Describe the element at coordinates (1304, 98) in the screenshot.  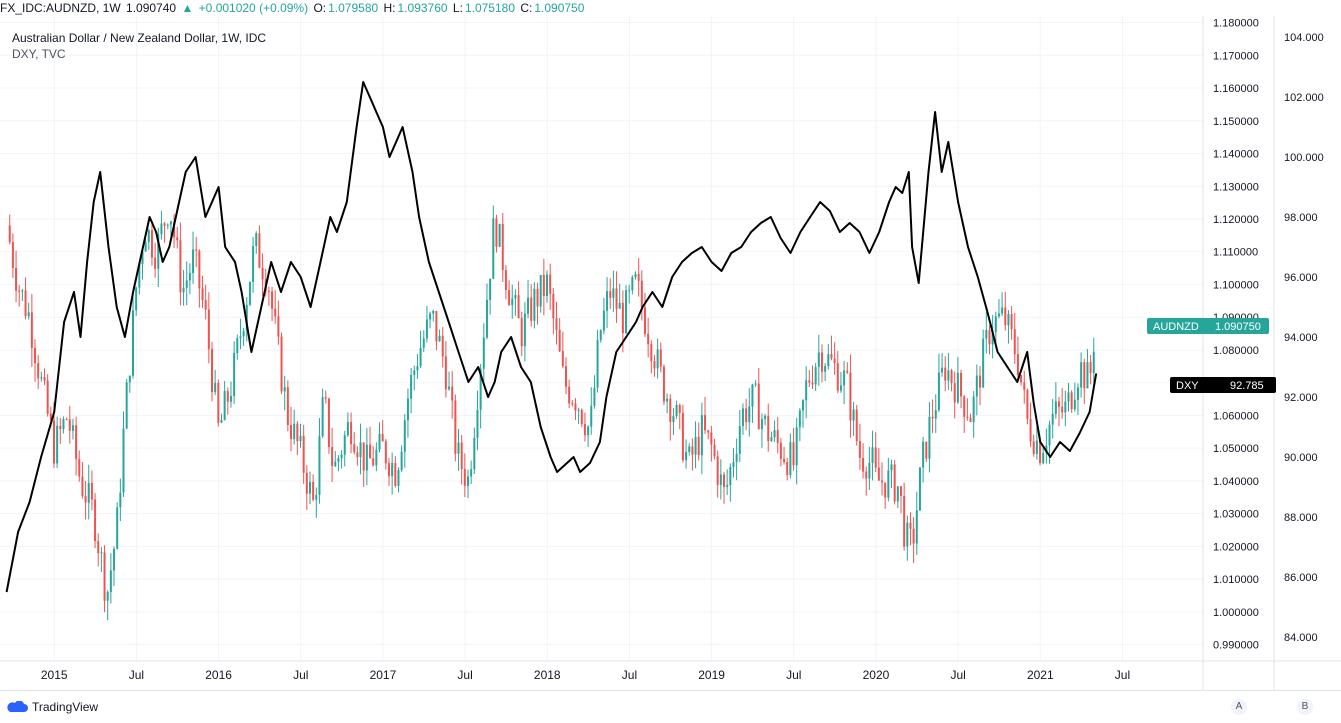
I see `right-axis-tick-label: 102.000` at that location.